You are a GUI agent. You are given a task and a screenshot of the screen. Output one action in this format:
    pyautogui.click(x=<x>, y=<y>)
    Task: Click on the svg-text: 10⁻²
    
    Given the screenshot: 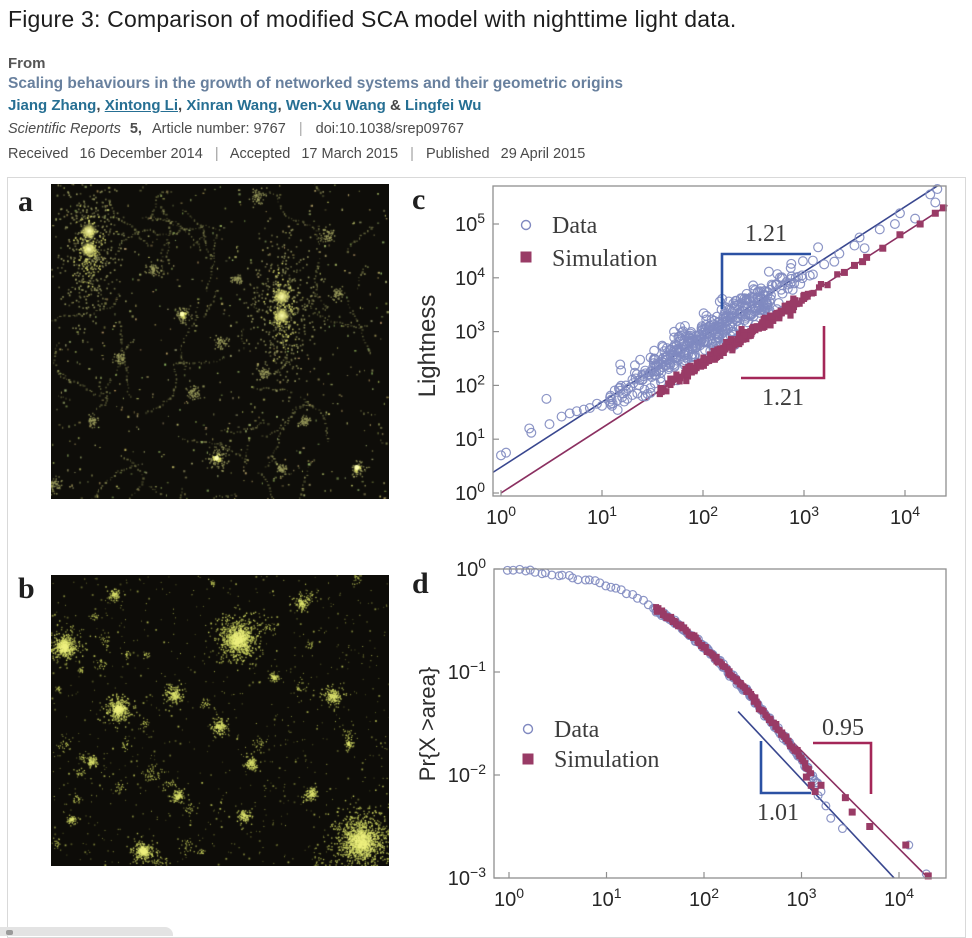 What is the action you would take?
    pyautogui.click(x=467, y=774)
    